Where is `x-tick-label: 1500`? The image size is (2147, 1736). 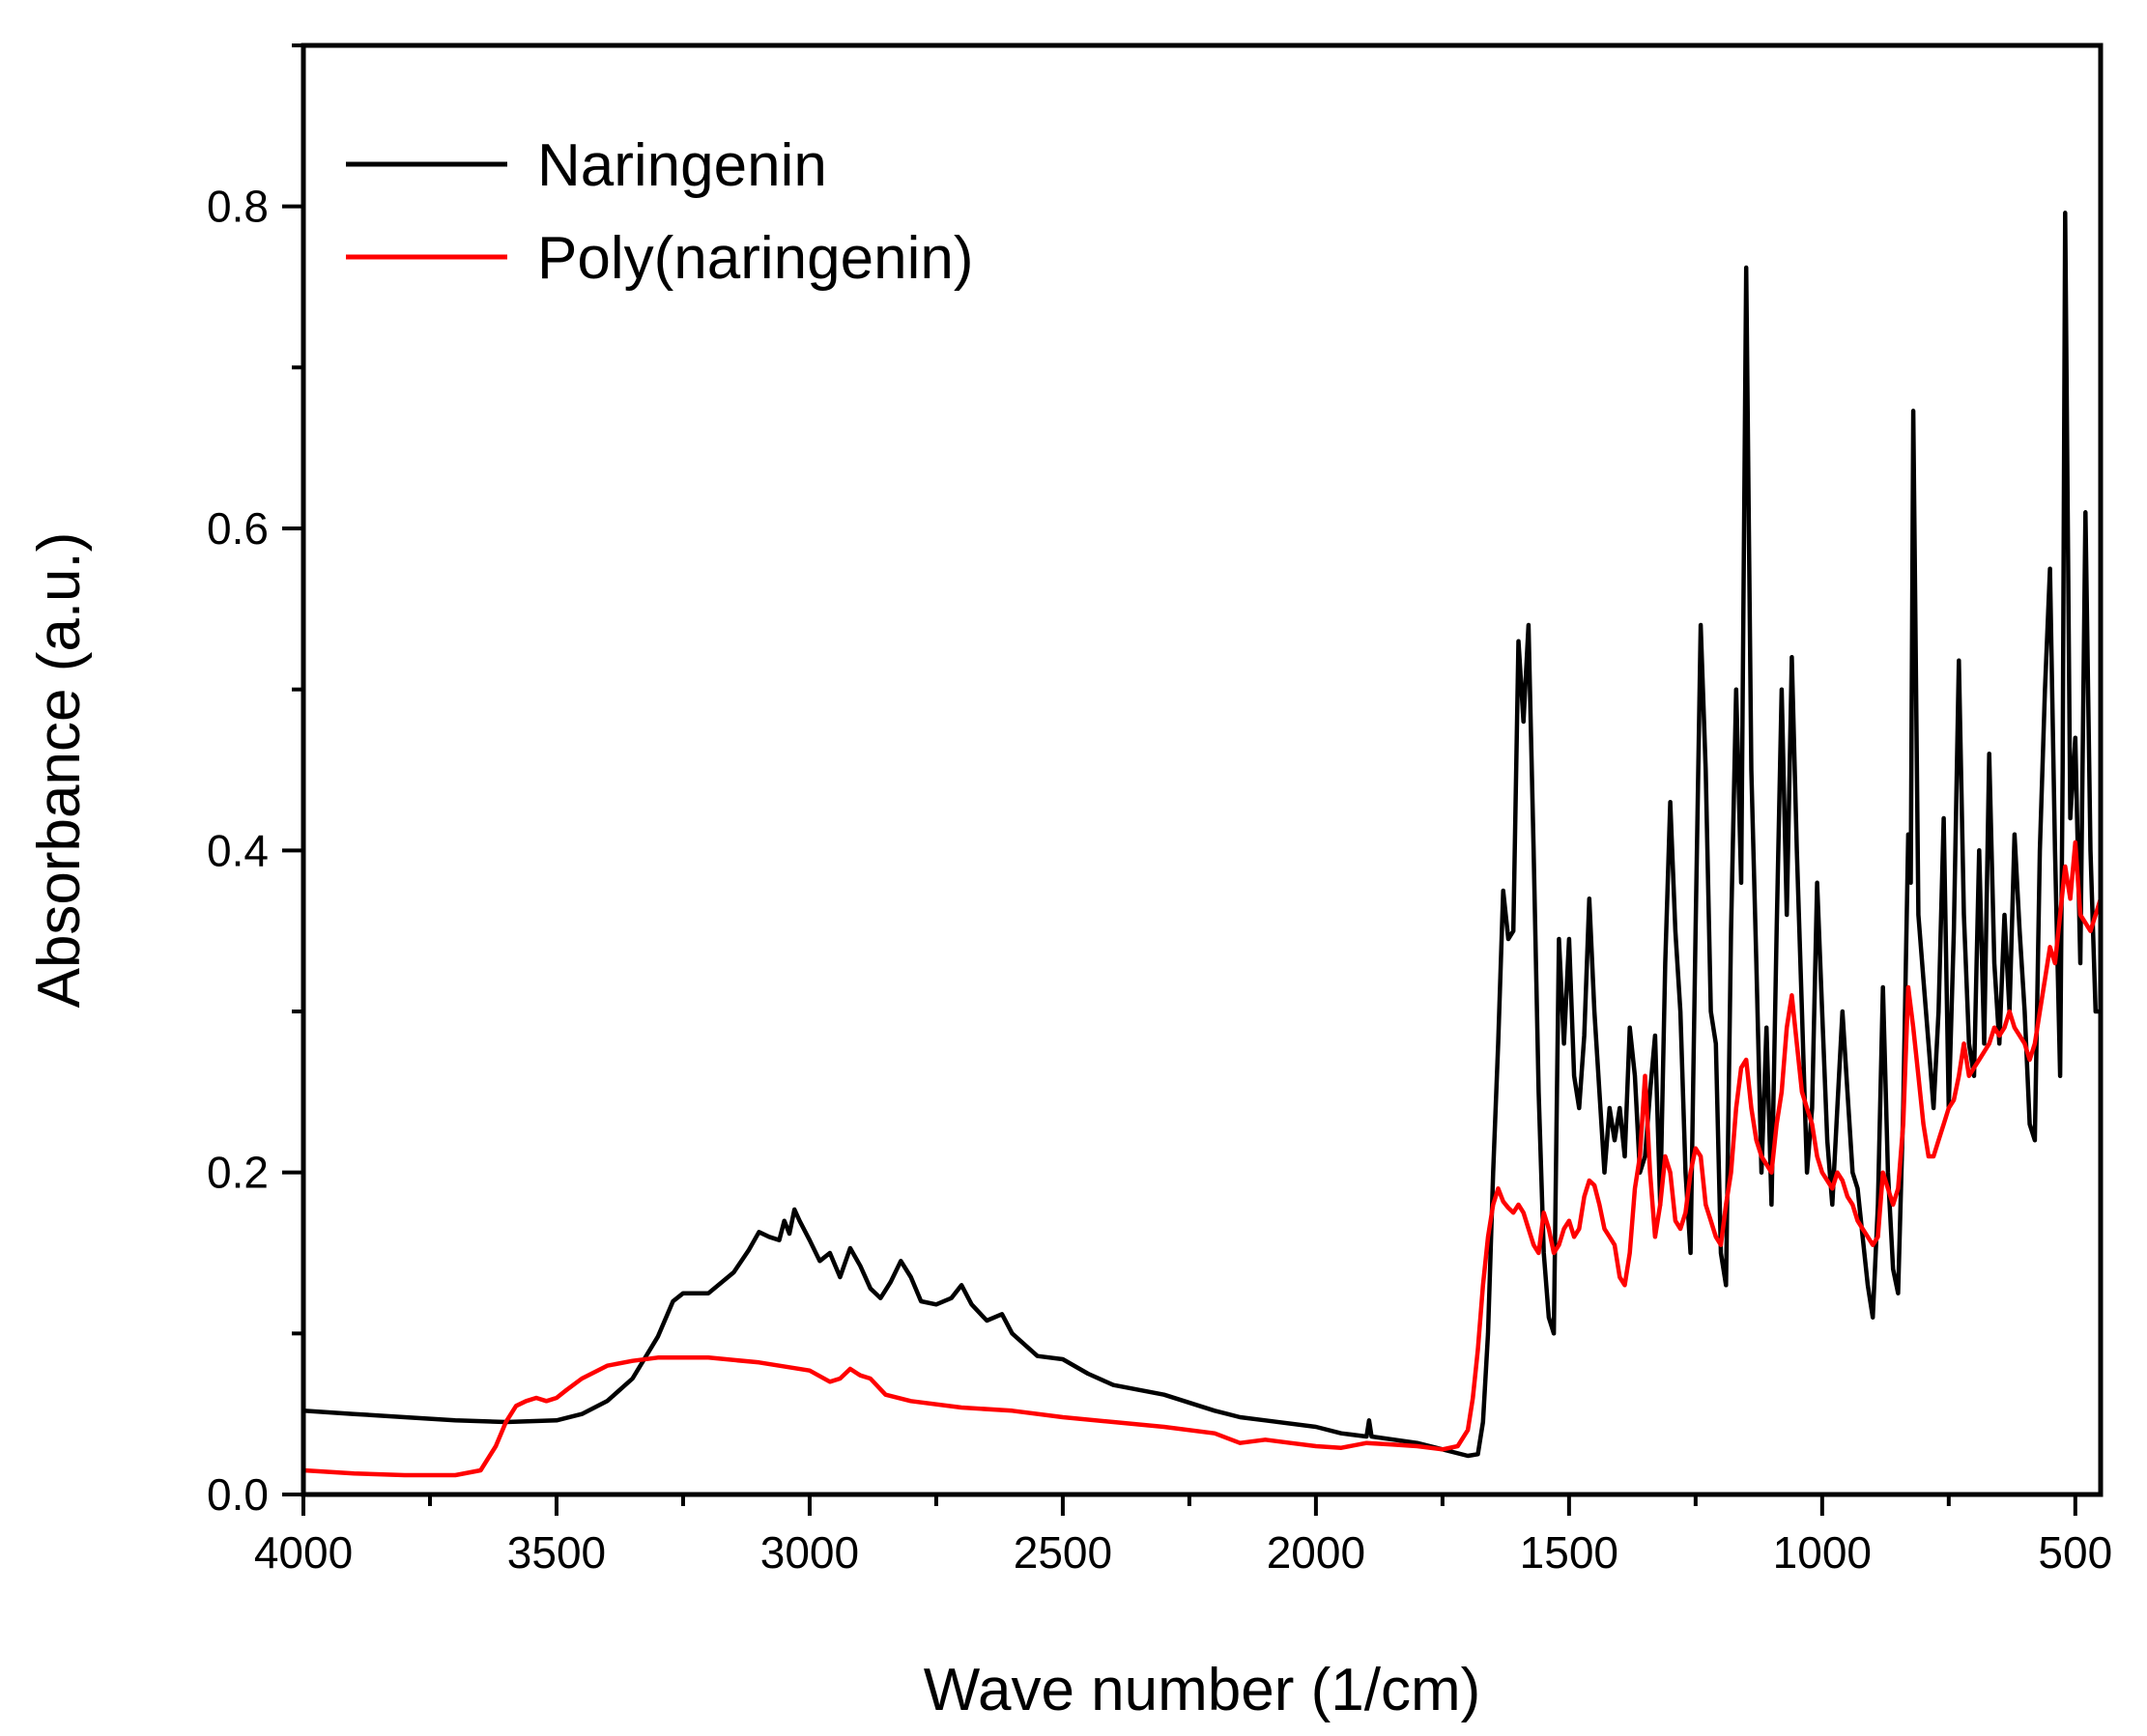 x-tick-label: 1500 is located at coordinates (1569, 1552).